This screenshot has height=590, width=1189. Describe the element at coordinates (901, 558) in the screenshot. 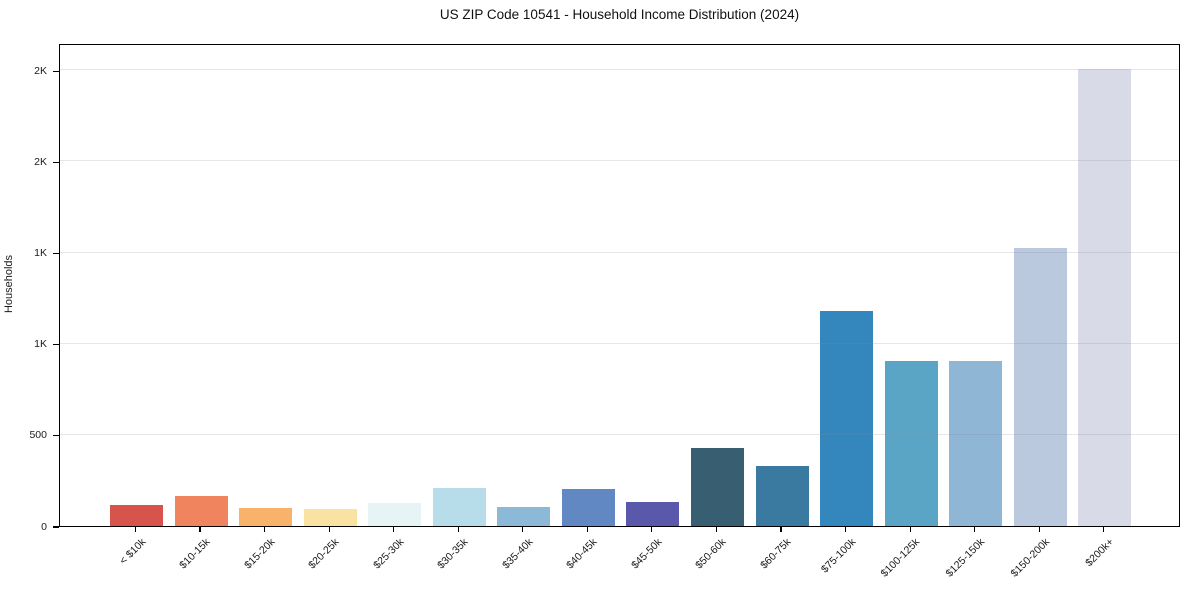

I see `x-tick-label-text: $100-125k` at that location.